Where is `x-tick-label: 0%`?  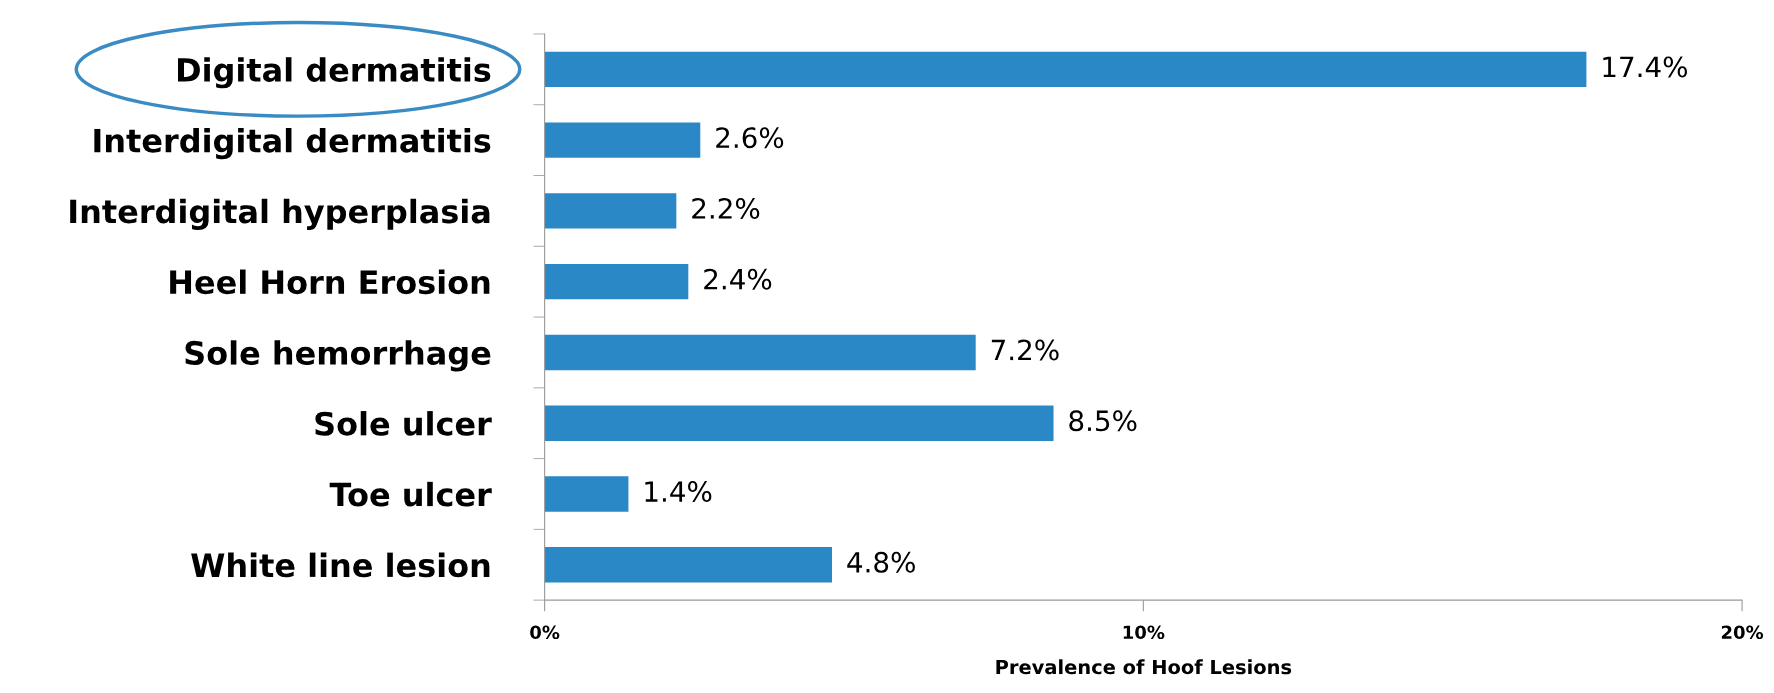 x-tick-label: 0% is located at coordinates (545, 632).